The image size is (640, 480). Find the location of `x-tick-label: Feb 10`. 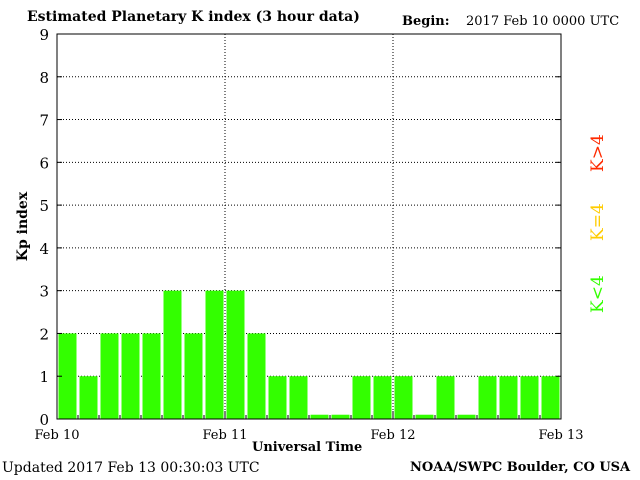

x-tick-label: Feb 10 is located at coordinates (57, 435).